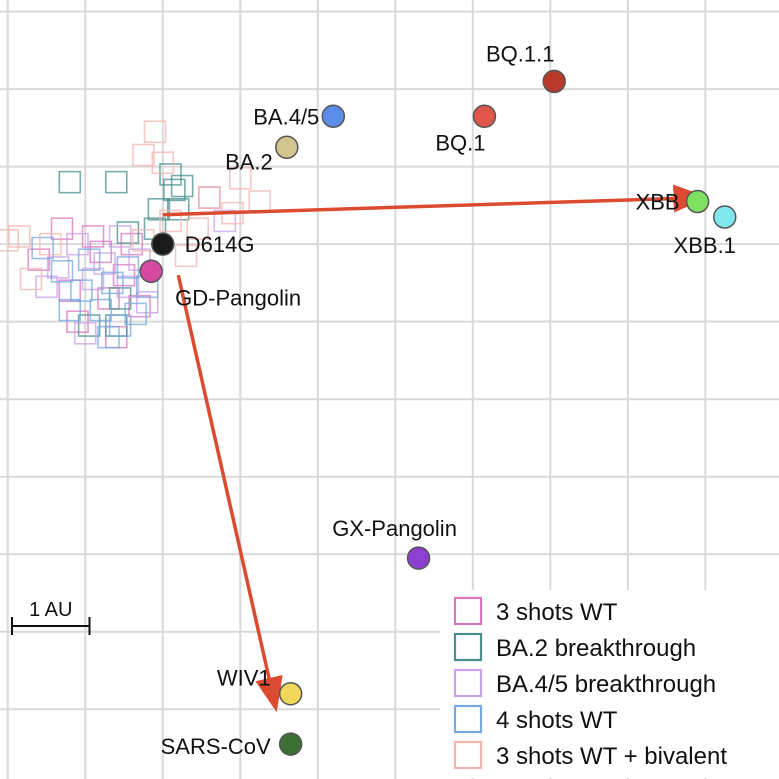  Describe the element at coordinates (163, 244) in the screenshot. I see `antigen-d614g-point` at that location.